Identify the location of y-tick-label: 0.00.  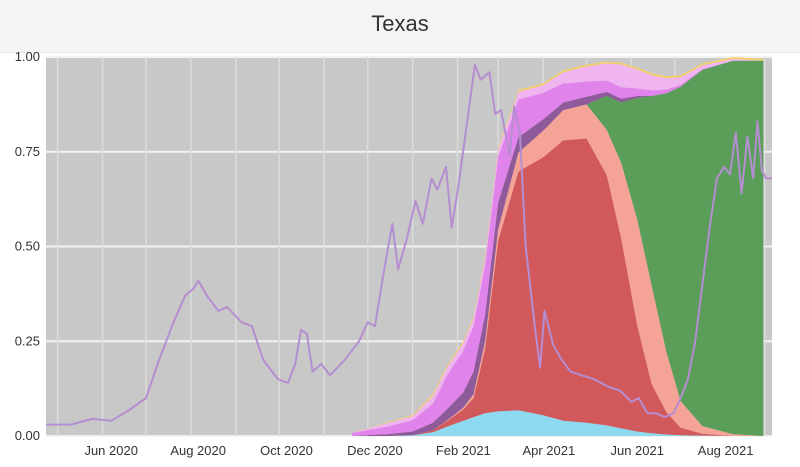
(27, 435).